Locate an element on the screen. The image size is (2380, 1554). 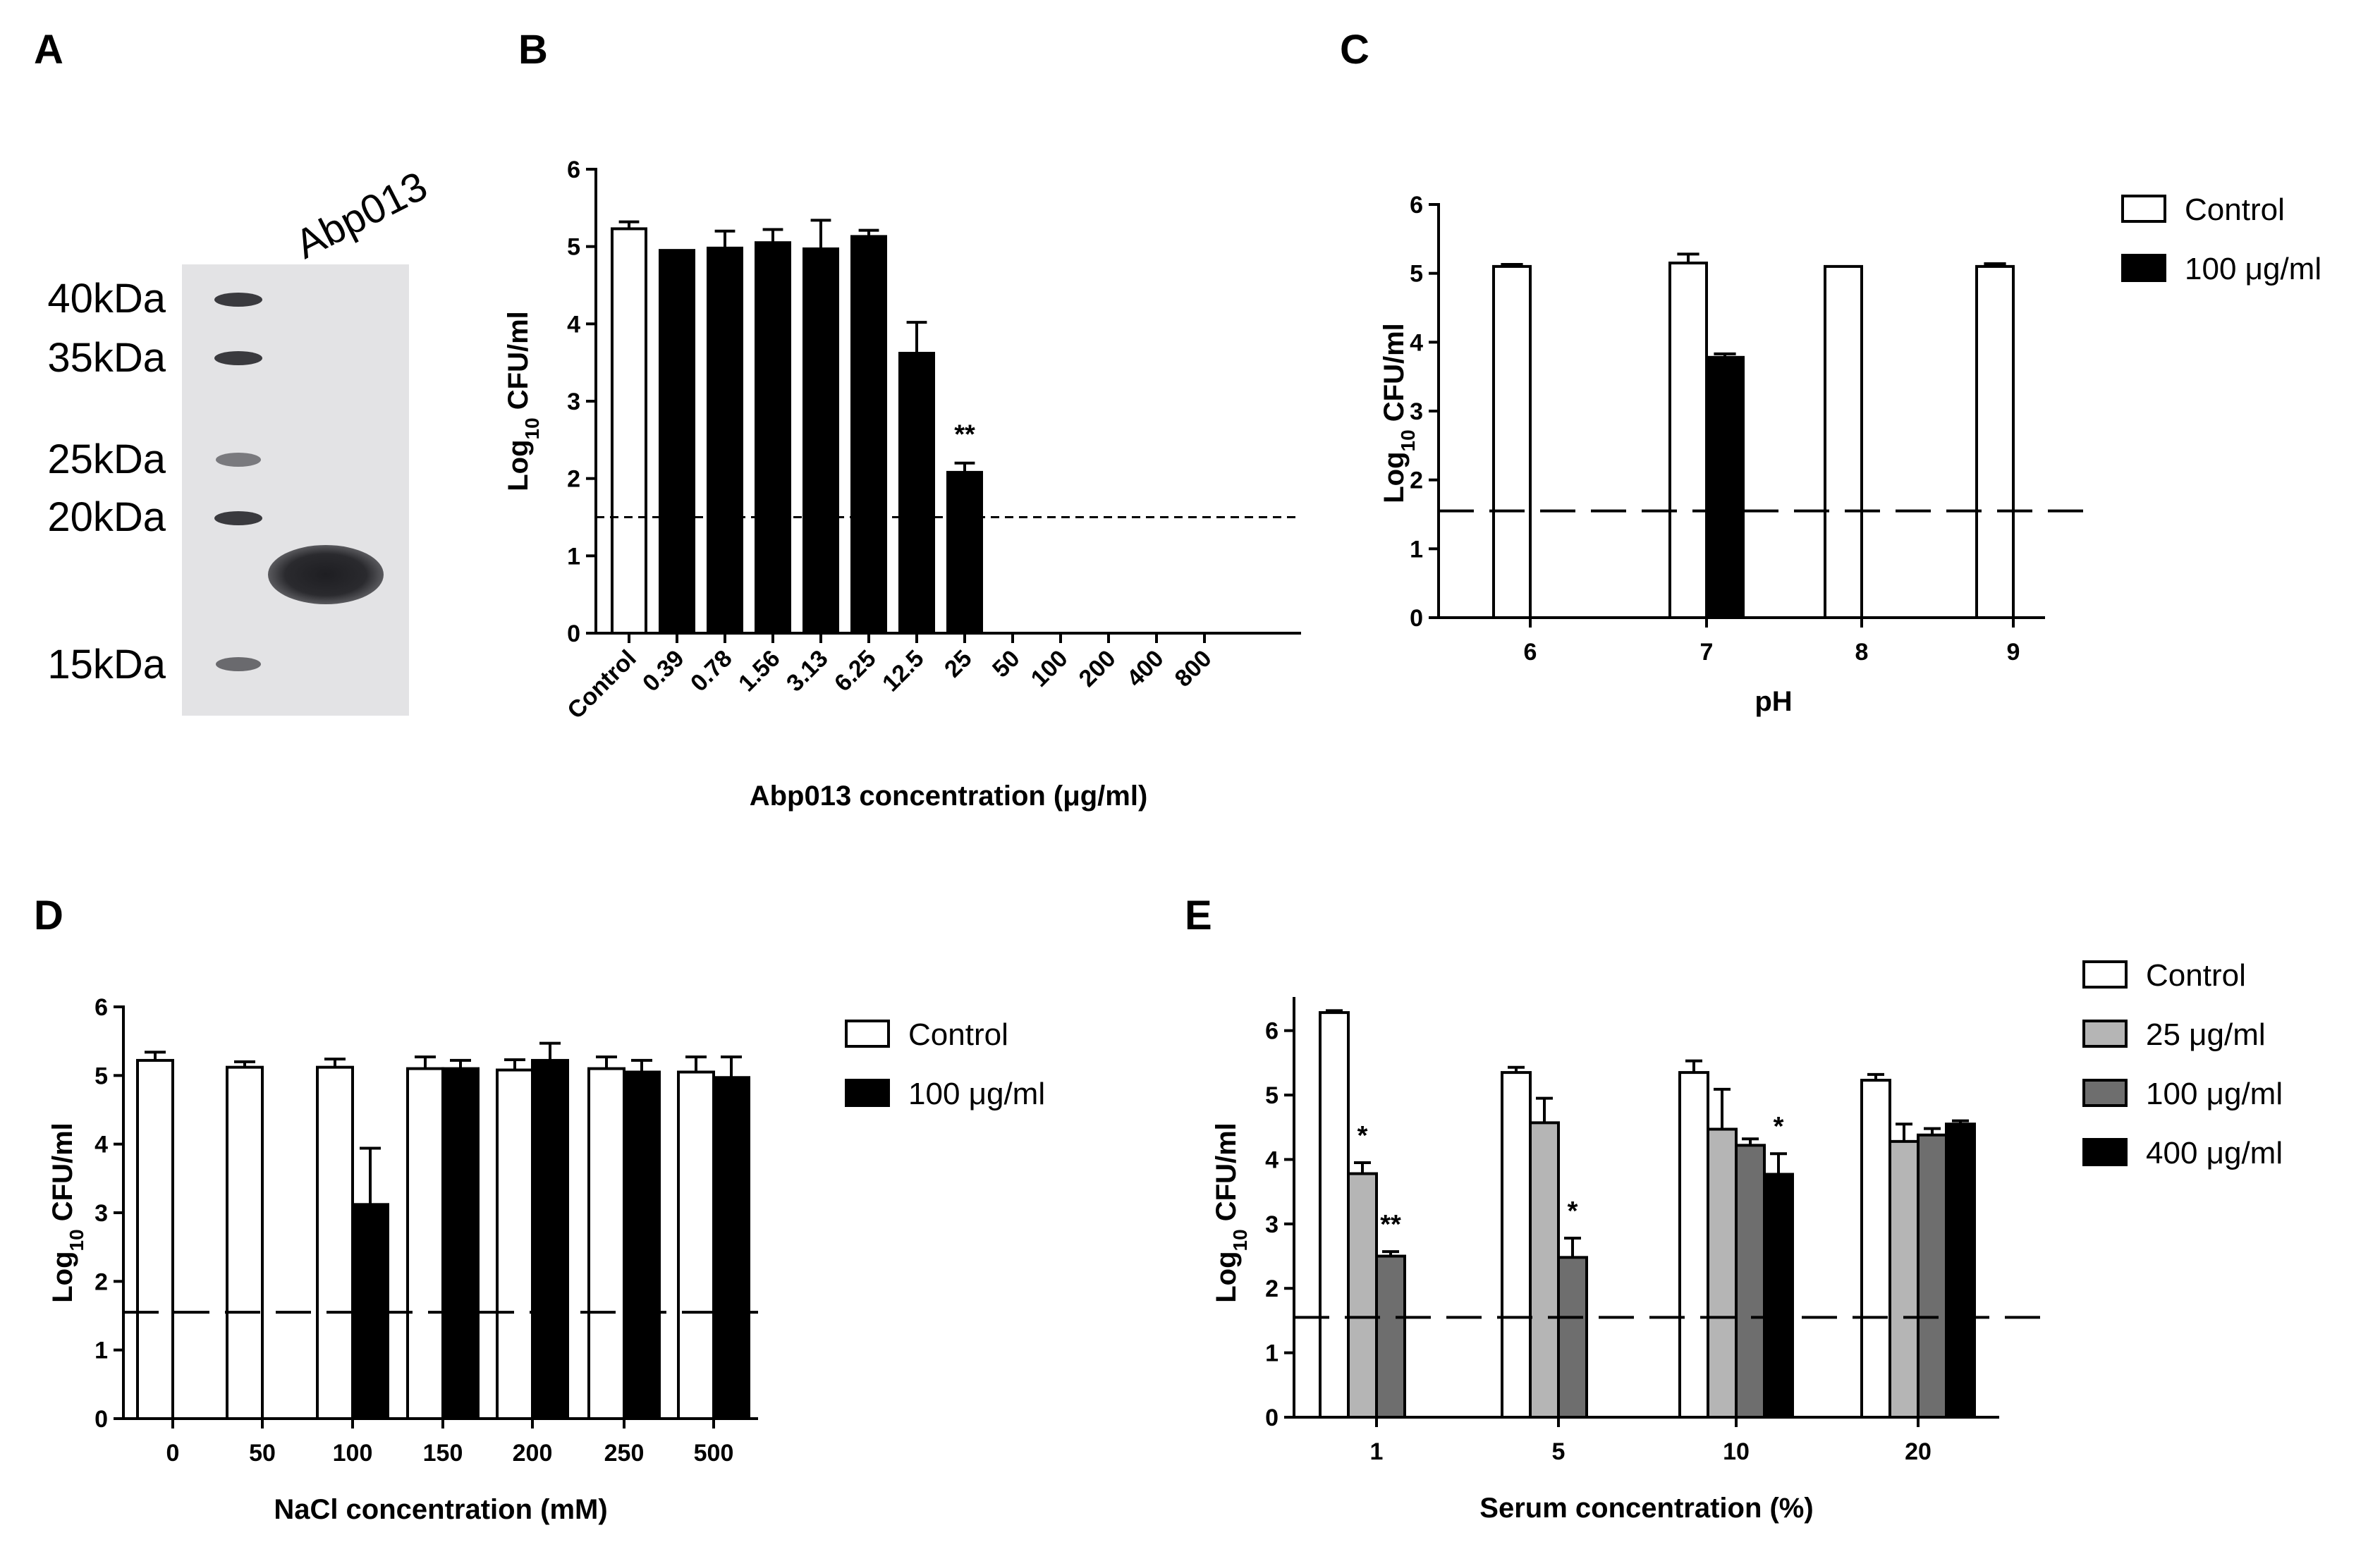
x-tick-label: 20 is located at coordinates (1918, 1451).